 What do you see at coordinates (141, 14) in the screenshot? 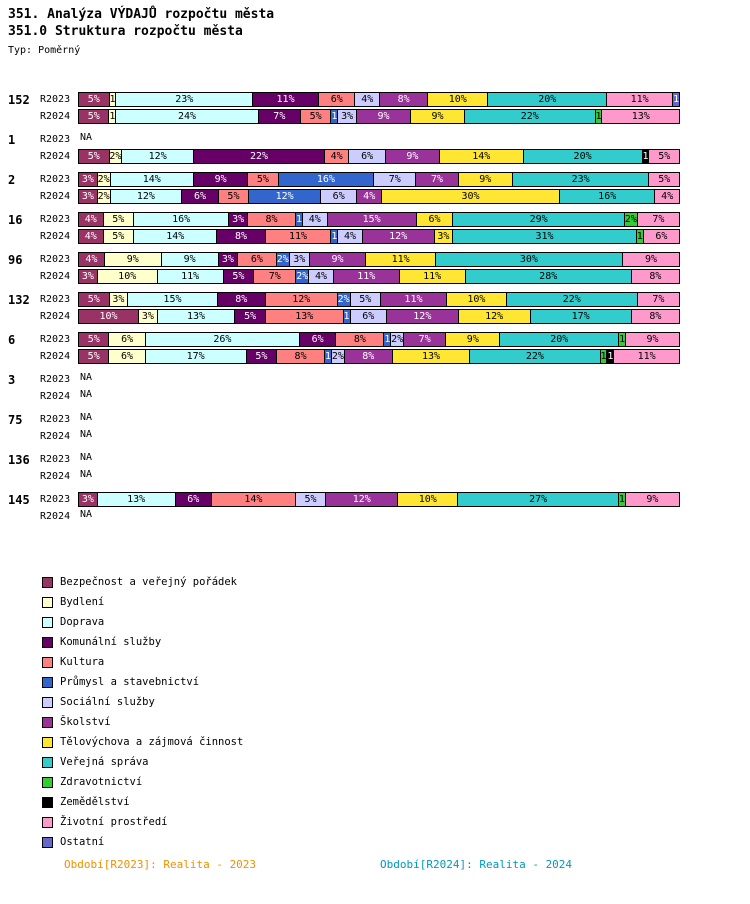
I see `page-title: 351. Analýza VÝDAJŮ rozpočtu města` at bounding box center [141, 14].